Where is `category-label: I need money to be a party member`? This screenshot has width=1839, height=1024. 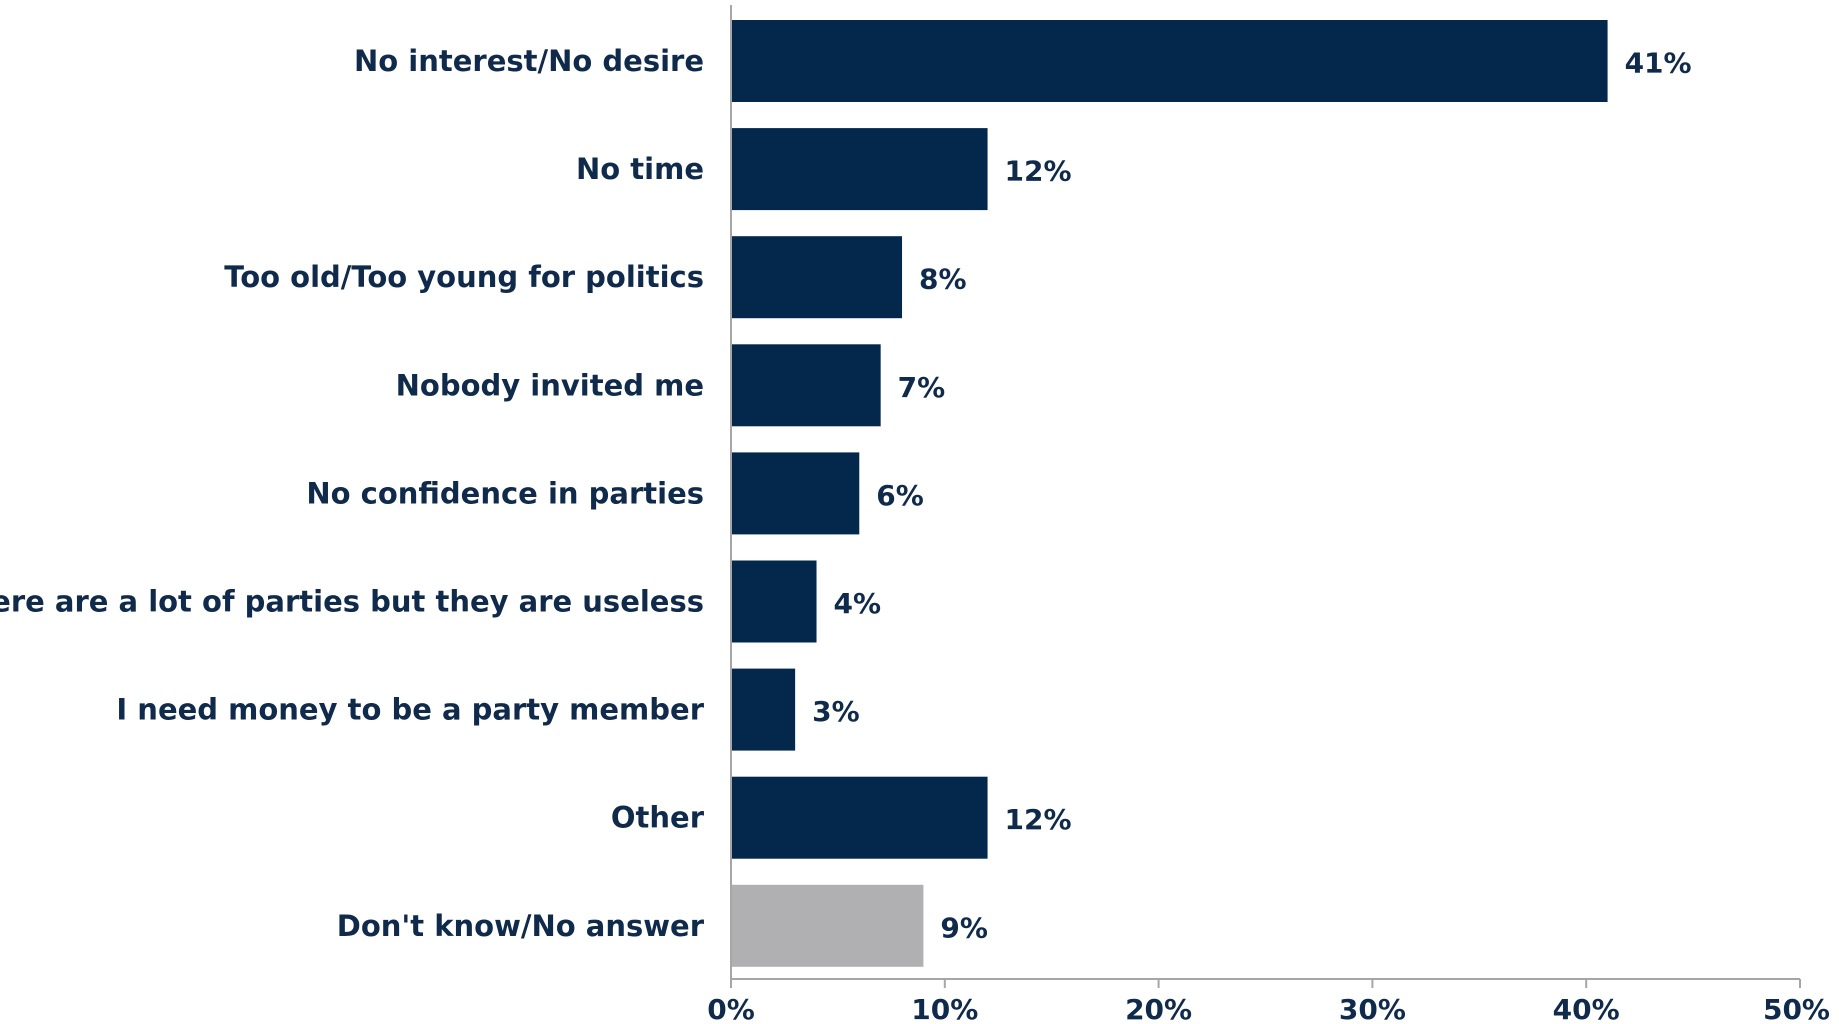 category-label: I need money to be a party member is located at coordinates (410, 710).